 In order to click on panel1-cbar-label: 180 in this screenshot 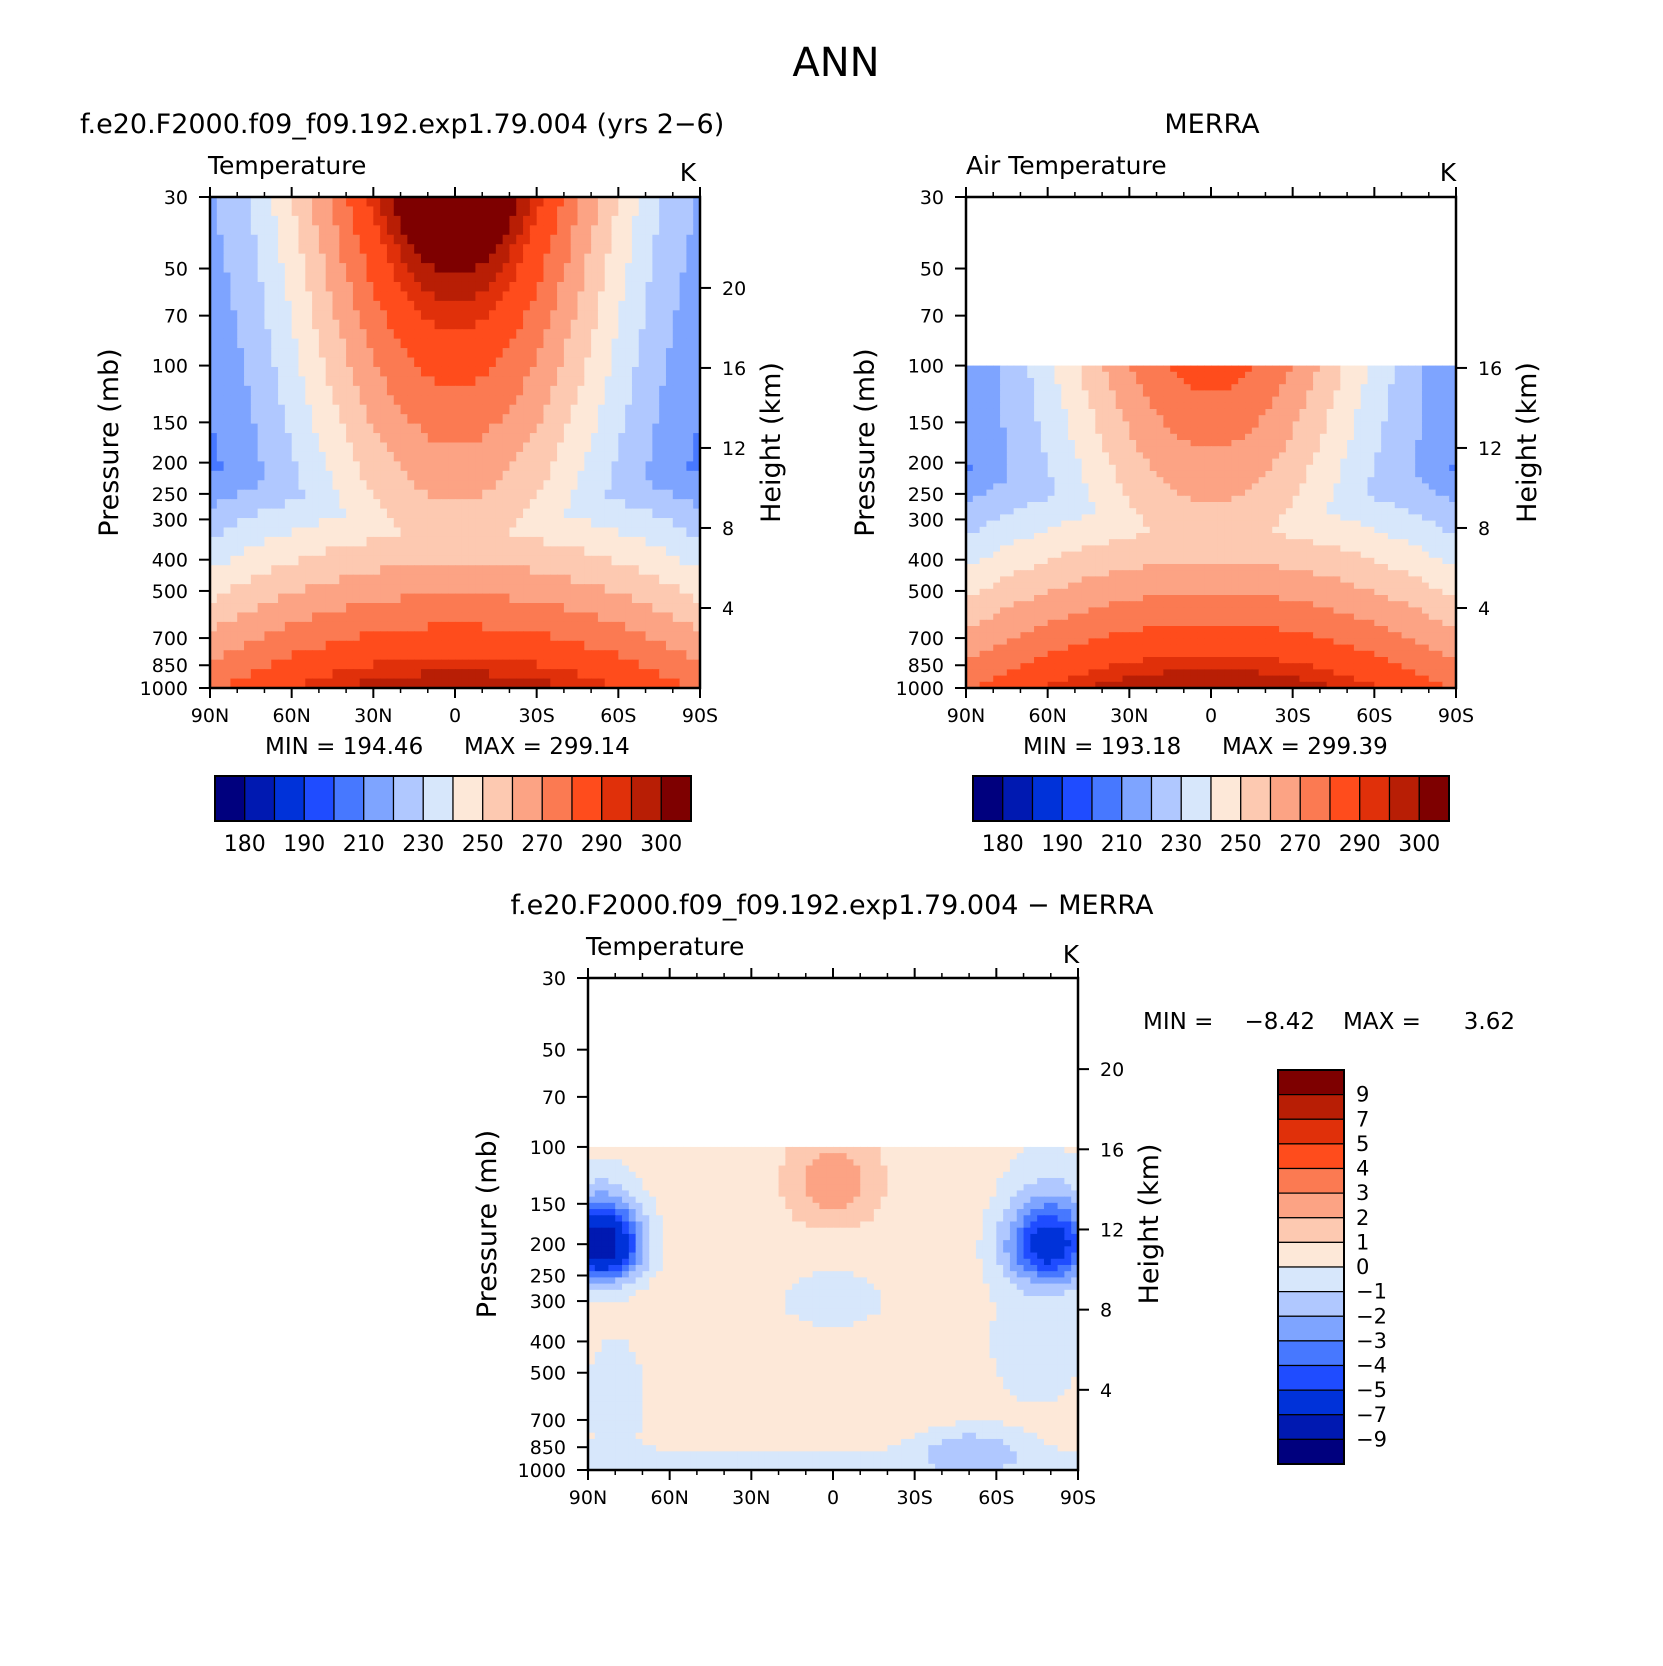, I will do `click(245, 844)`.